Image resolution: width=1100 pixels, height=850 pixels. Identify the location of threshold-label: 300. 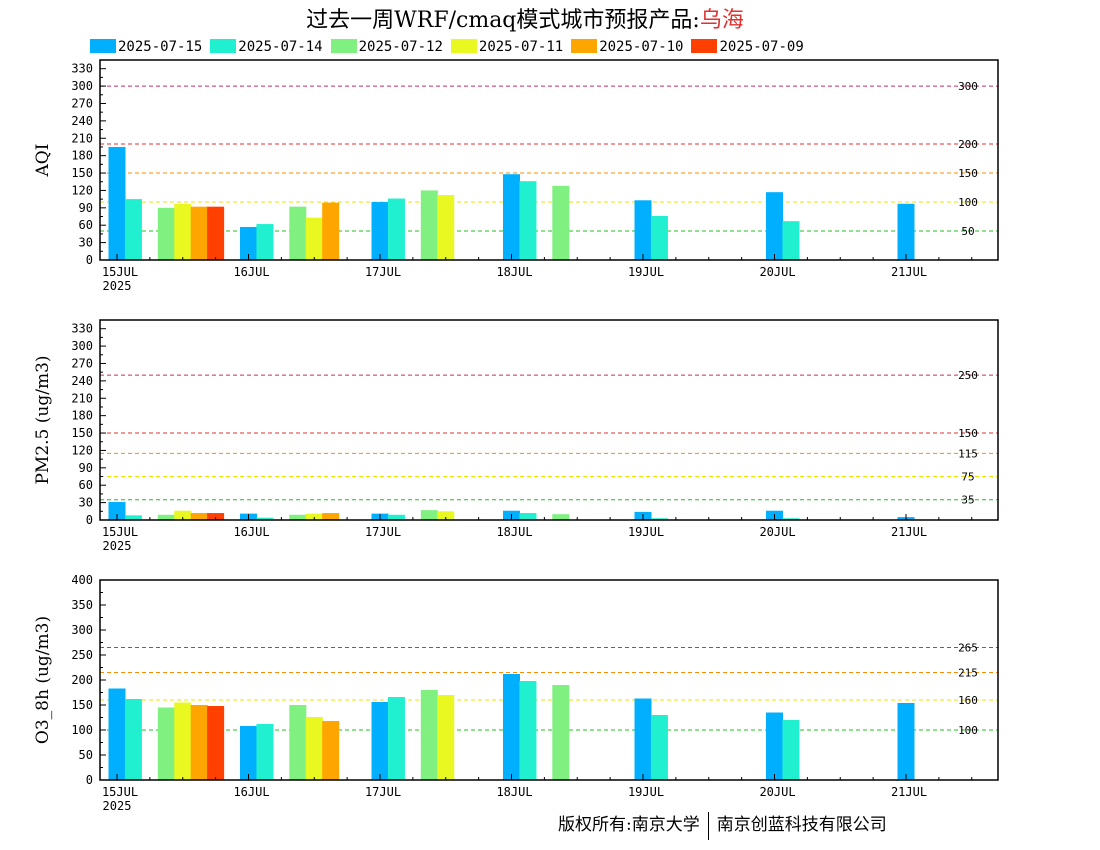
(968, 86).